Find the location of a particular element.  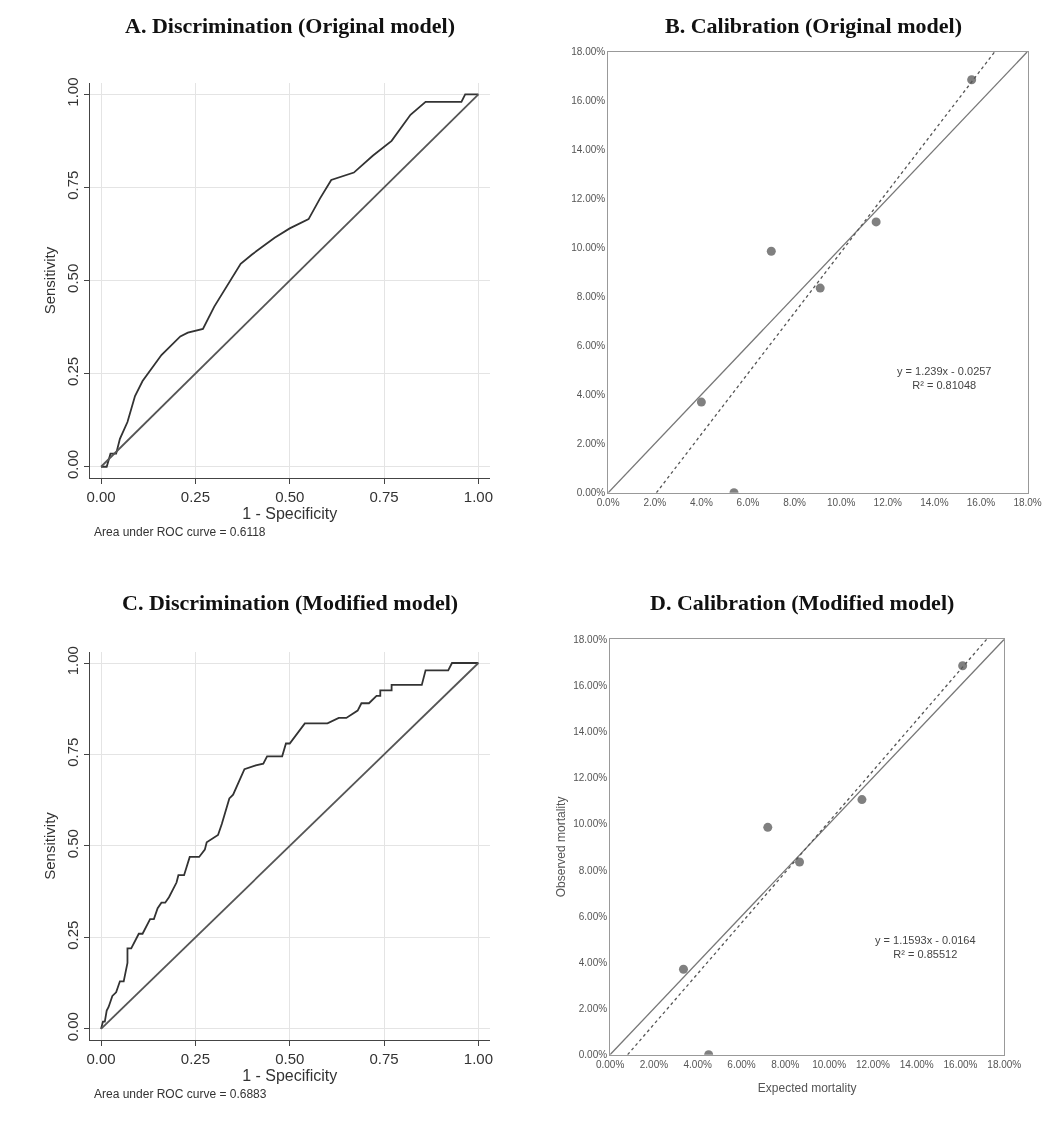

x-tick-label: 2.0% is located at coordinates (655, 502).